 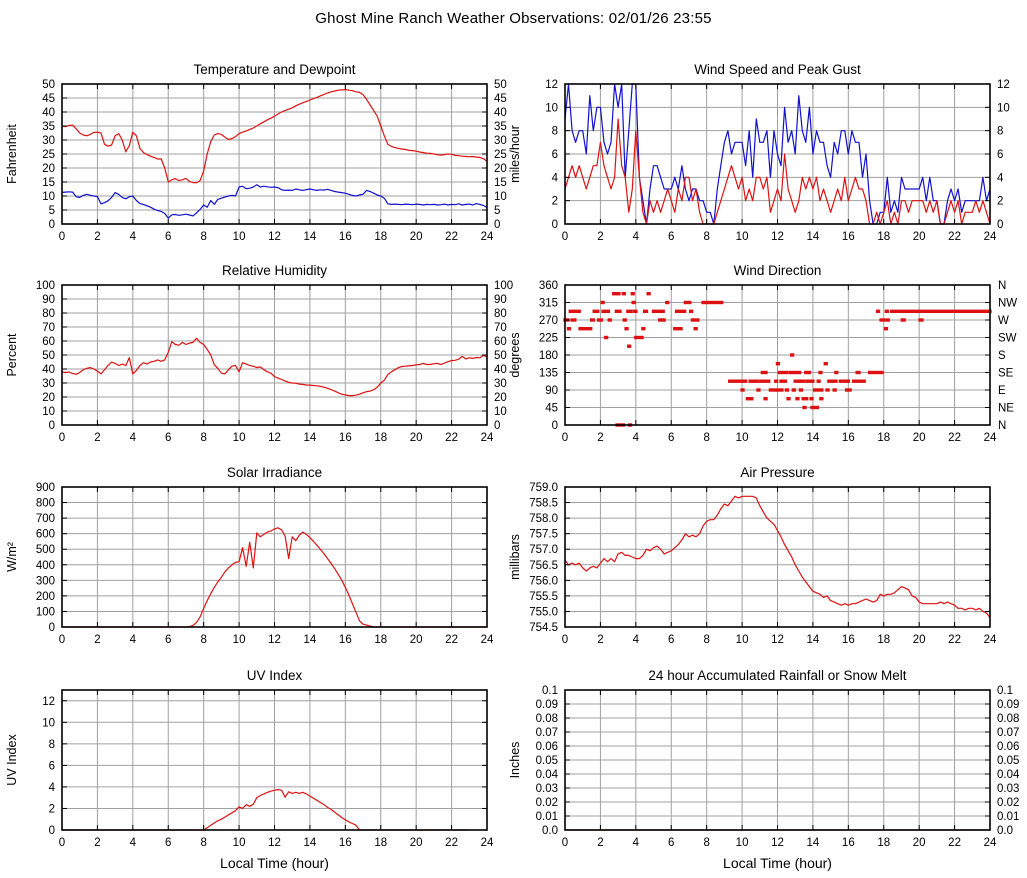 I want to click on compass-label: E, so click(x=1002, y=391).